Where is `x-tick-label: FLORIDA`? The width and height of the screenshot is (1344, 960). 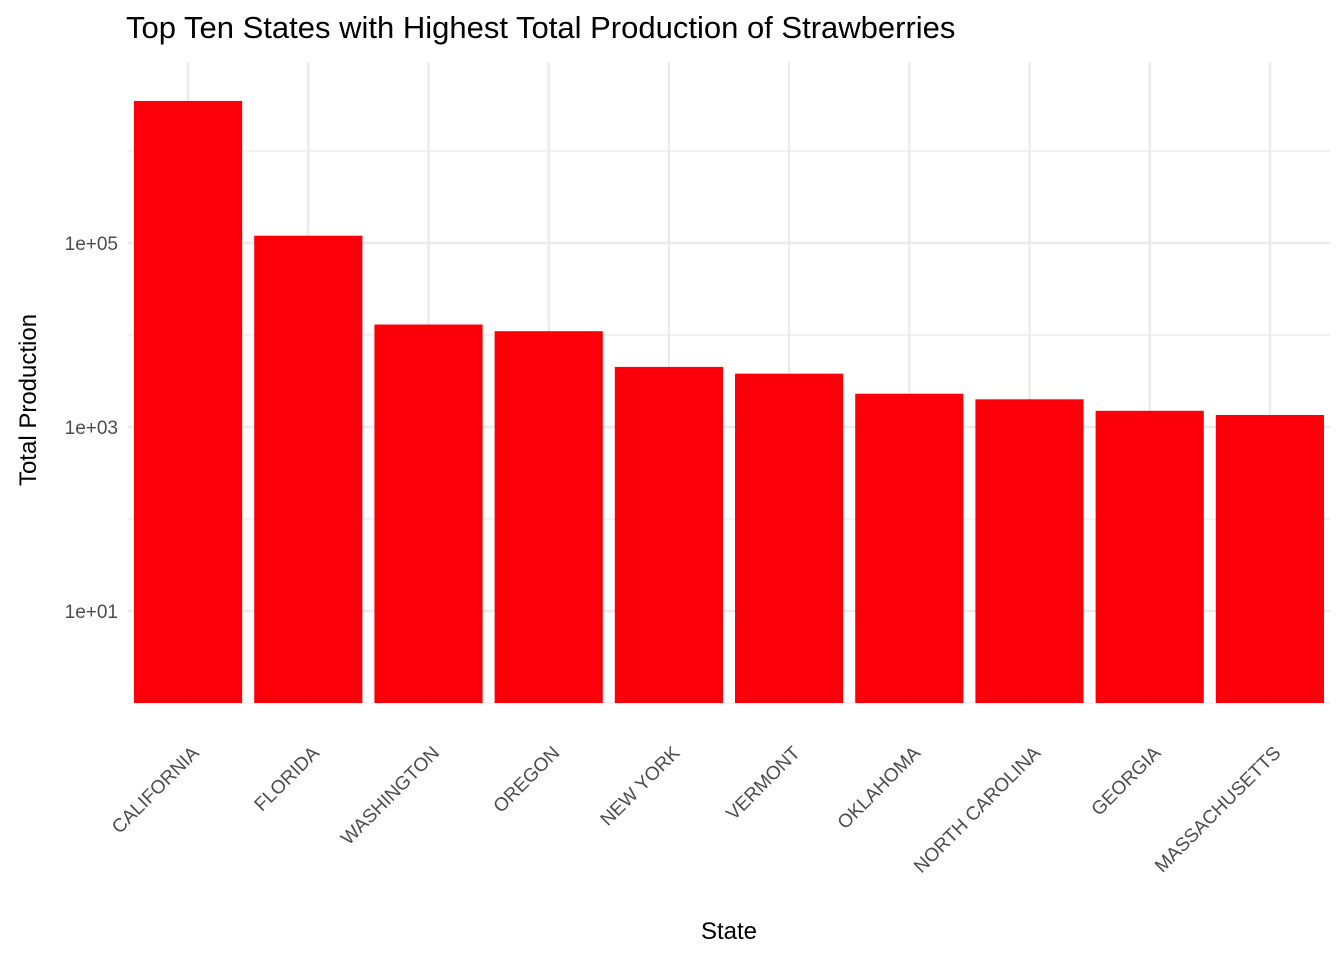 x-tick-label: FLORIDA is located at coordinates (287, 778).